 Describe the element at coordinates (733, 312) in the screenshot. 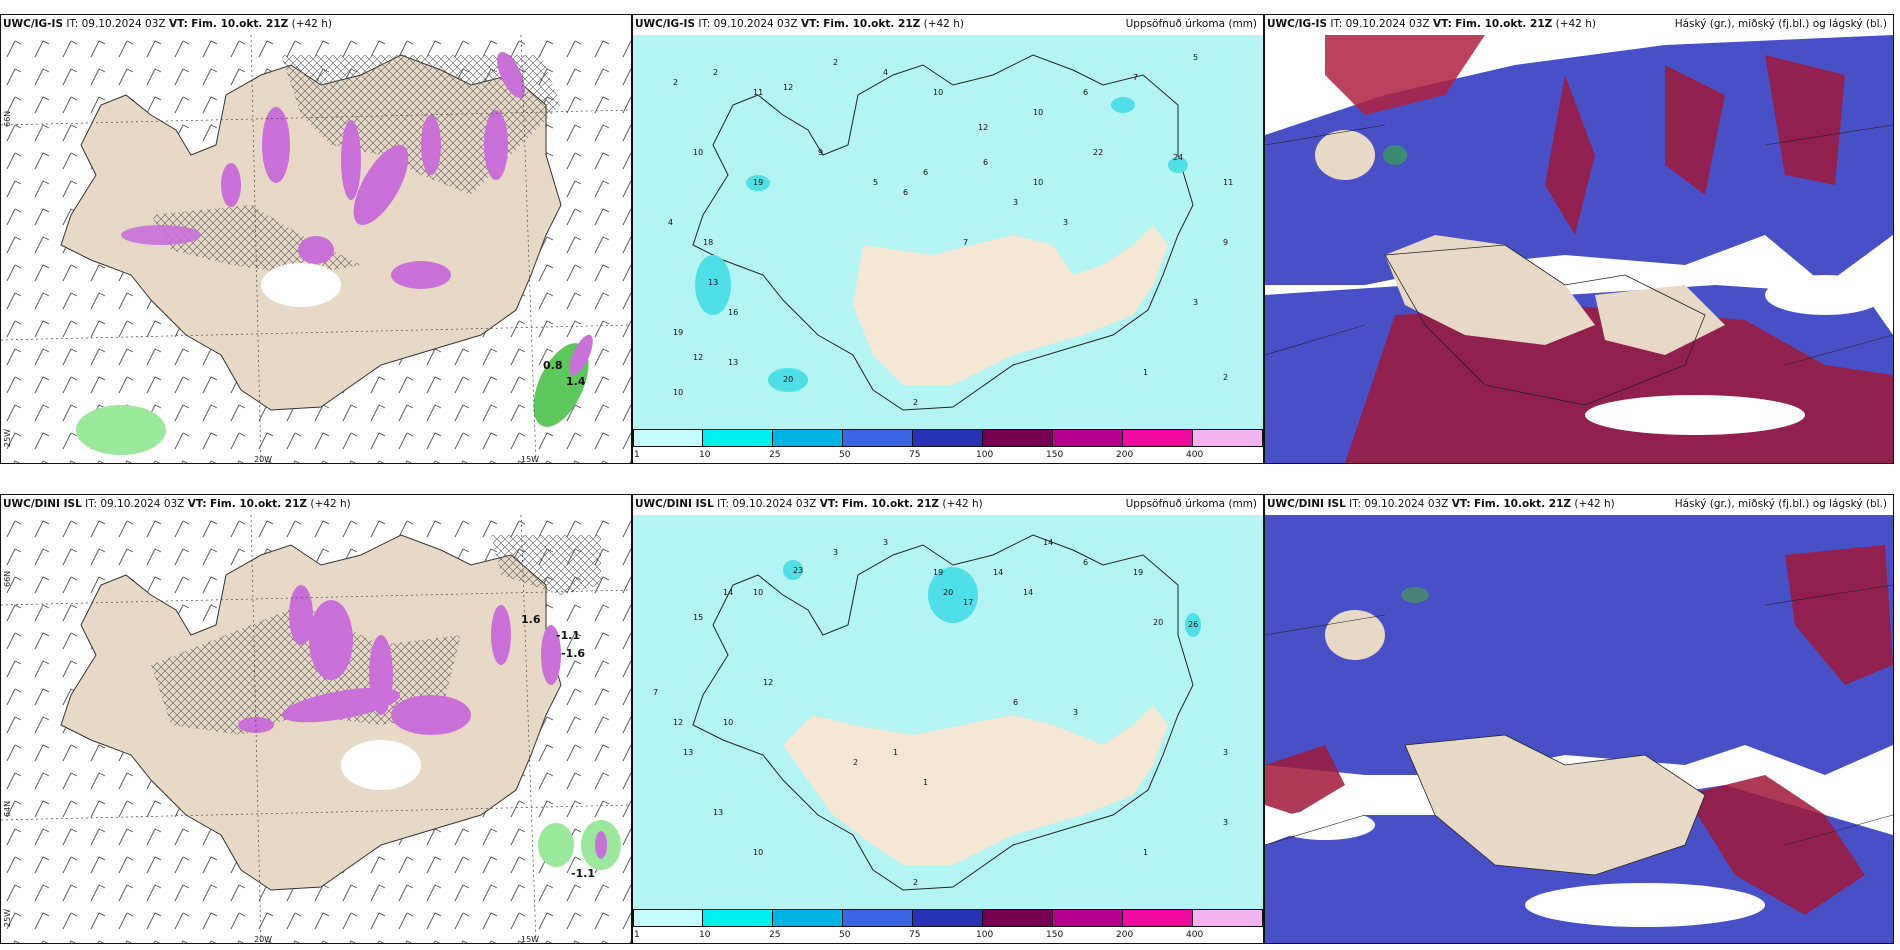

I see `svg-text: 16` at that location.